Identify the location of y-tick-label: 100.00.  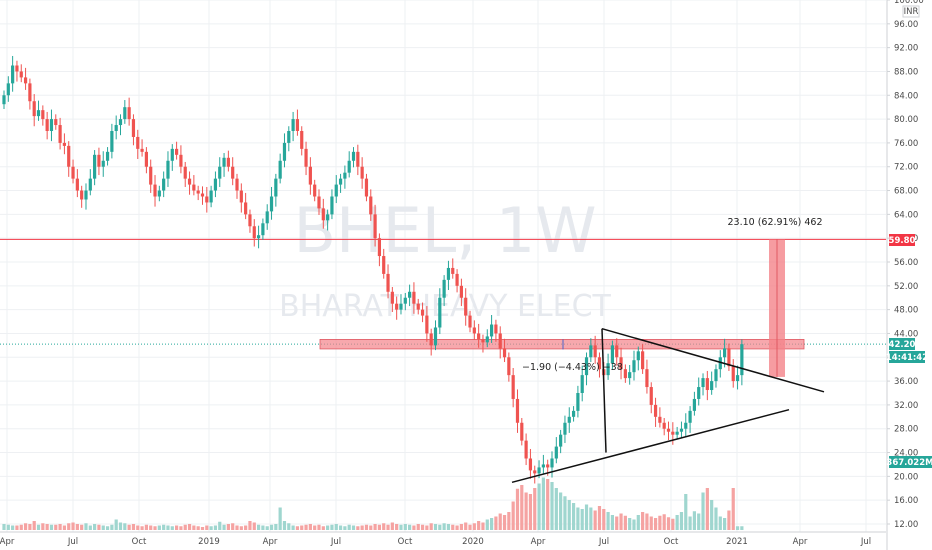
(909, 3).